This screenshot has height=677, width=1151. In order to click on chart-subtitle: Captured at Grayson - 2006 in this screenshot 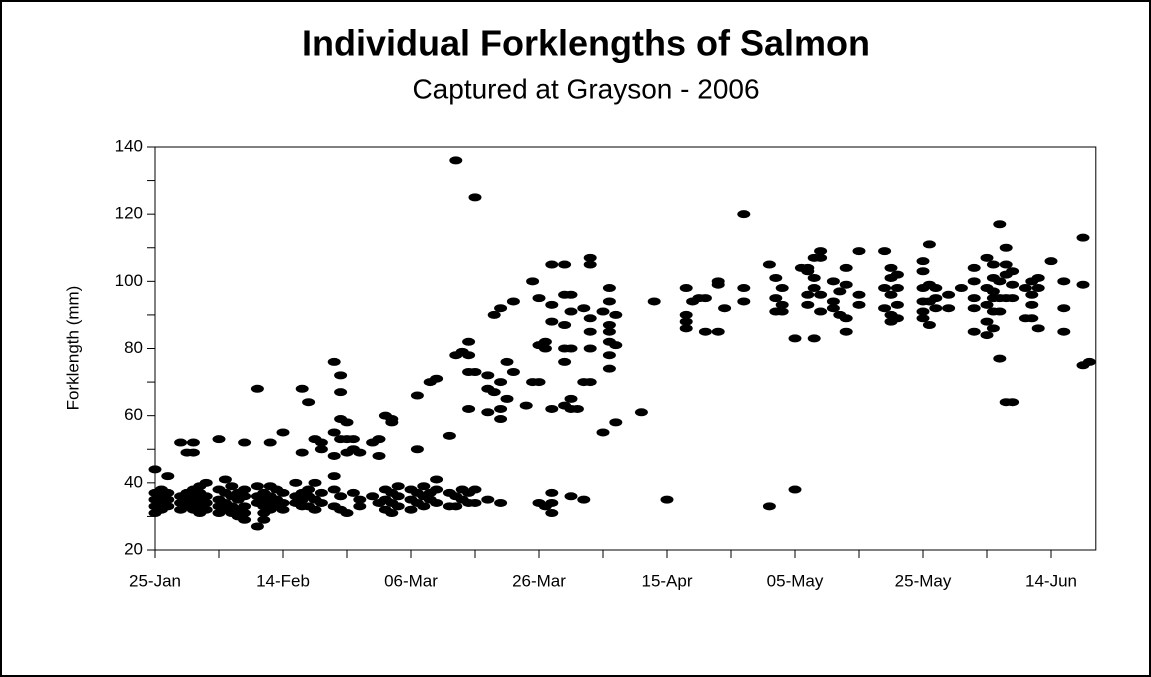, I will do `click(585, 88)`.